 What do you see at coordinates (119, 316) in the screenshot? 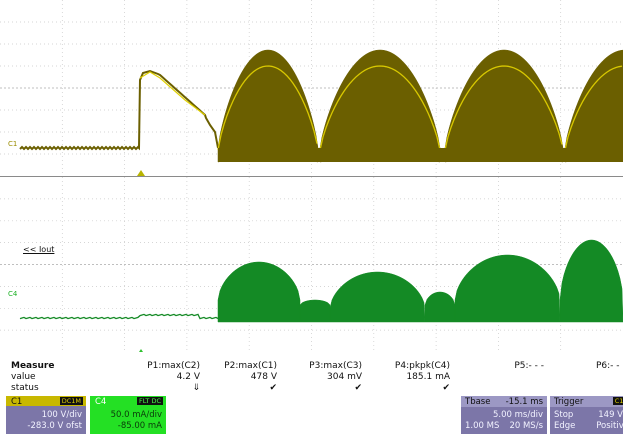
I see `c4-trace-start` at bounding box center [119, 316].